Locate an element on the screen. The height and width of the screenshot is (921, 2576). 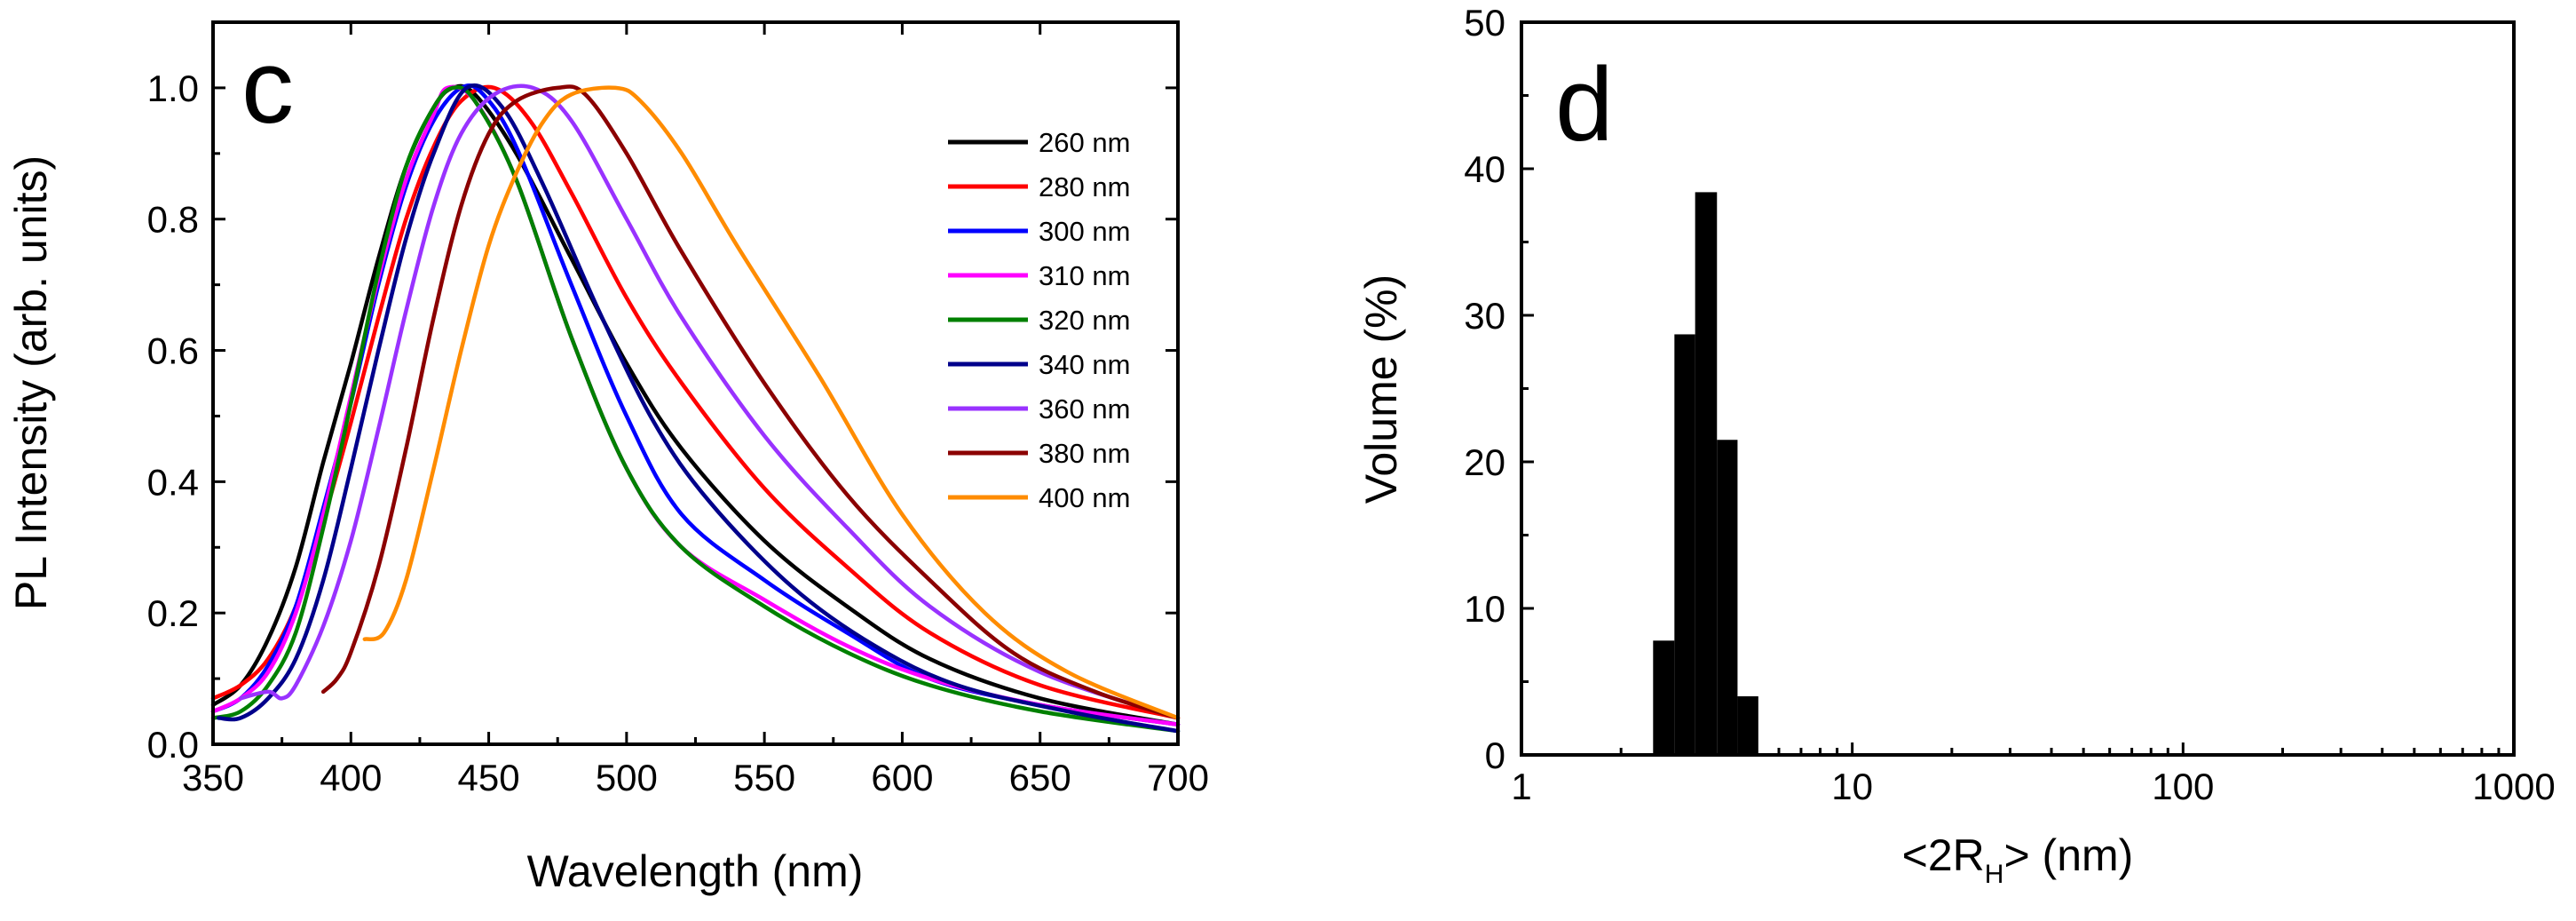
y-tick-label: 0 is located at coordinates (1495, 755).